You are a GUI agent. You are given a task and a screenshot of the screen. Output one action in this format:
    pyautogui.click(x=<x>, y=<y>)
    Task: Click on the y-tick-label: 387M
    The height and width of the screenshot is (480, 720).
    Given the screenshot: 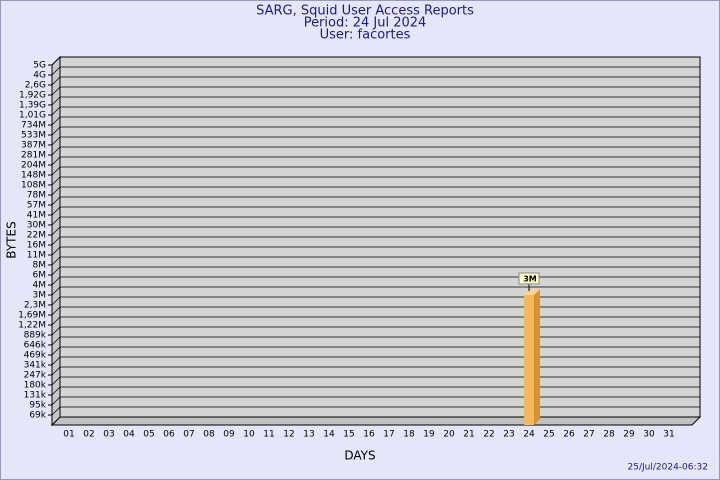 What is the action you would take?
    pyautogui.click(x=33, y=146)
    